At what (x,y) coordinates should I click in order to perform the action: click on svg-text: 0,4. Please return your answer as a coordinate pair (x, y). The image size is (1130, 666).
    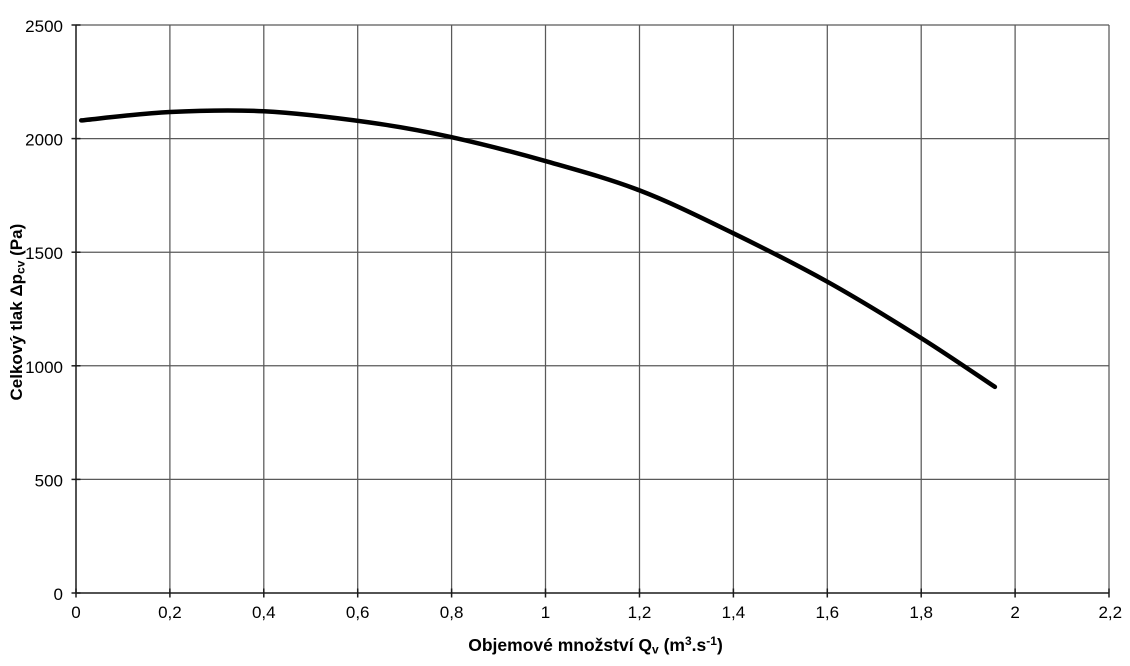
    Looking at the image, I should click on (264, 612).